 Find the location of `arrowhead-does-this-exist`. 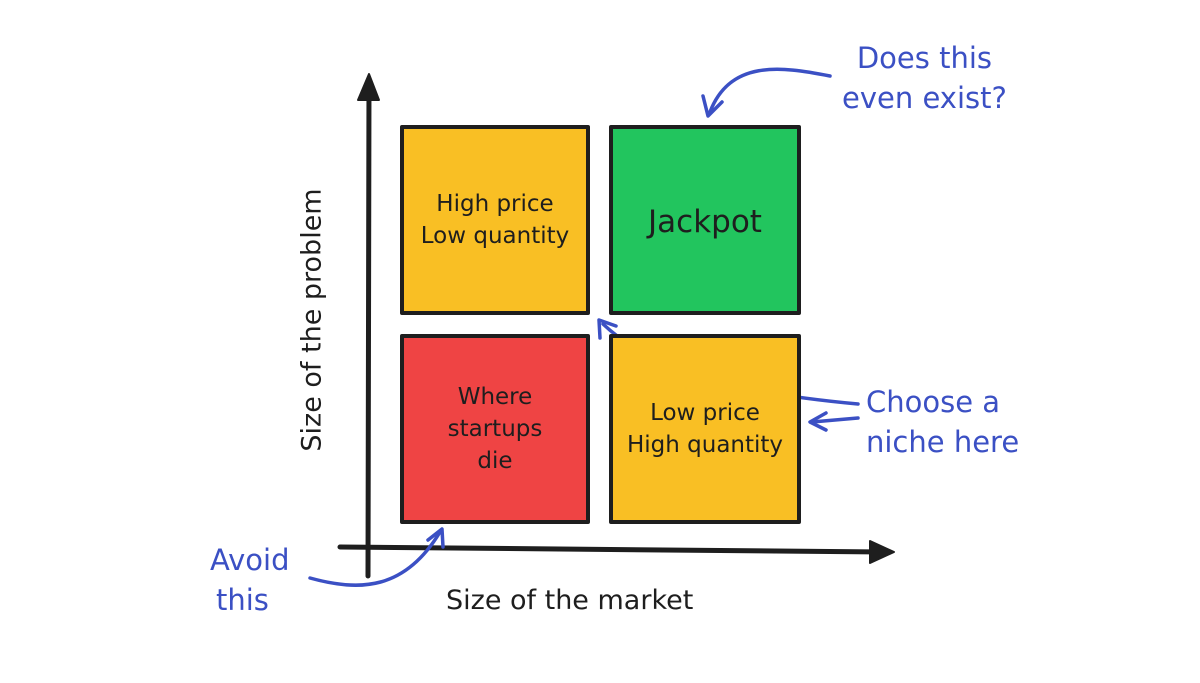

arrowhead-does-this-exist is located at coordinates (712, 106).